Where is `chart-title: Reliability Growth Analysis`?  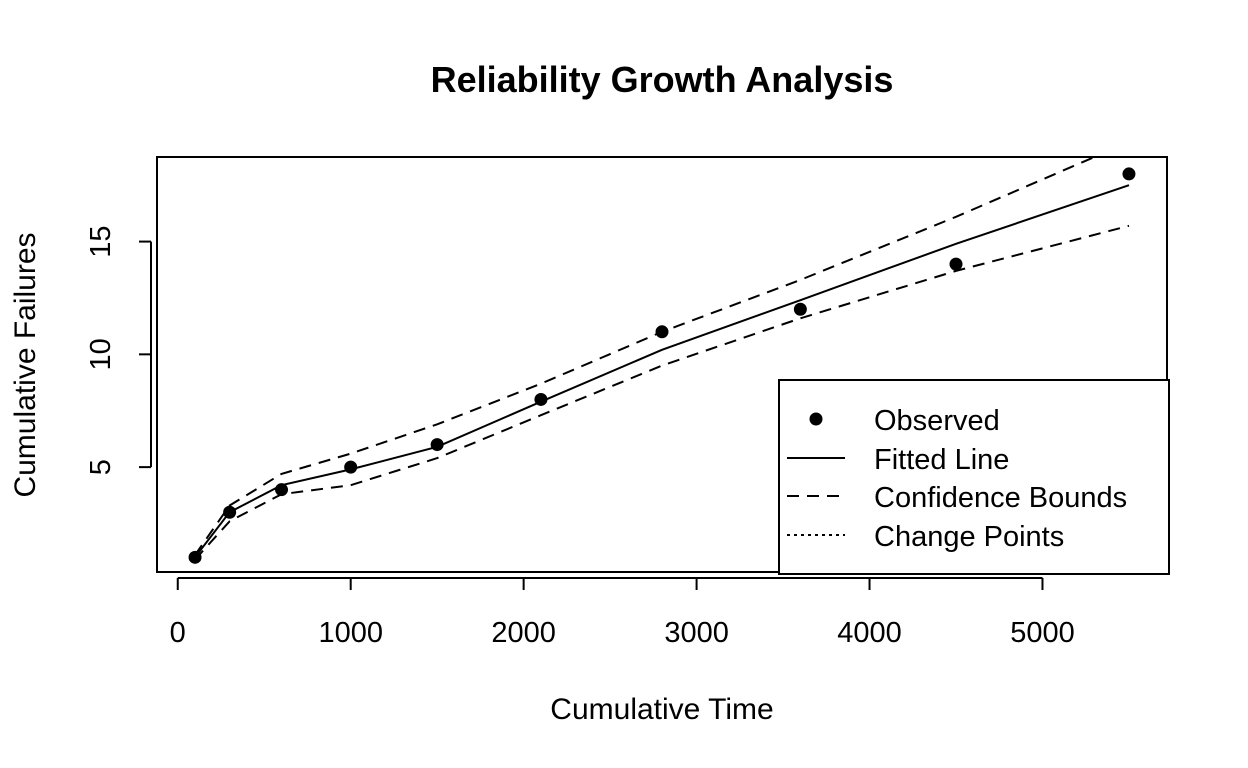 chart-title: Reliability Growth Analysis is located at coordinates (662, 79).